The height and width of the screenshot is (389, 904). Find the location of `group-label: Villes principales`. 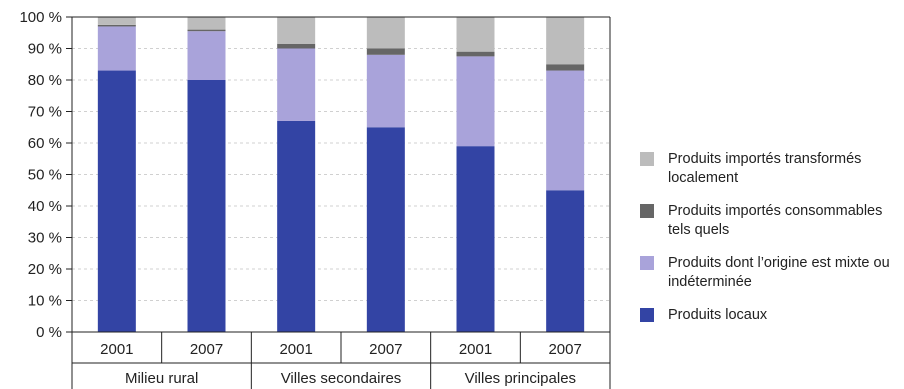

group-label: Villes principales is located at coordinates (520, 378).